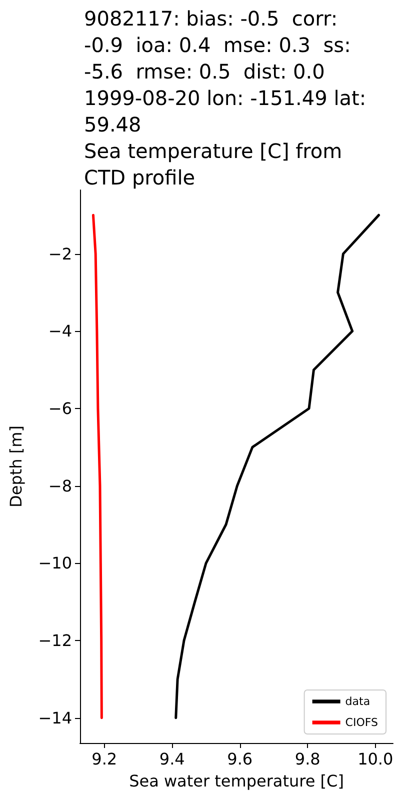 Image resolution: width=400 pixels, height=800 pixels. I want to click on y-axis-title: Depth [m], so click(16, 467).